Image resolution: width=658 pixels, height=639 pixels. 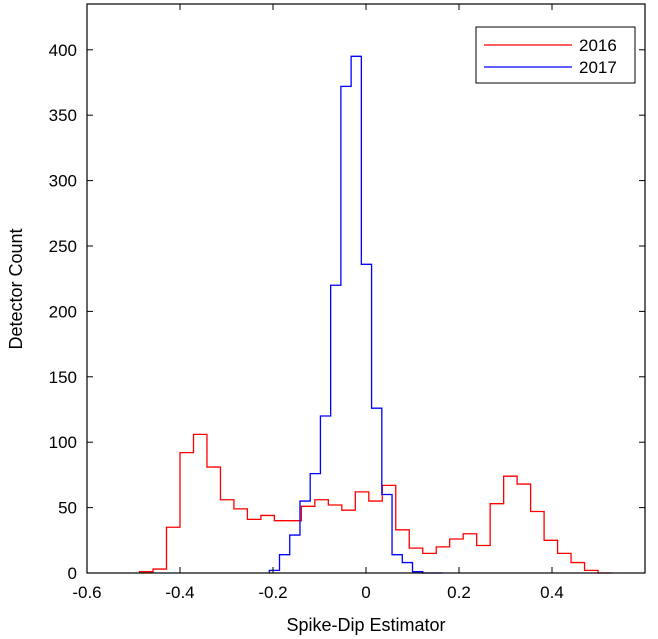 What do you see at coordinates (179, 592) in the screenshot?
I see `x-tick-label: -0.4` at bounding box center [179, 592].